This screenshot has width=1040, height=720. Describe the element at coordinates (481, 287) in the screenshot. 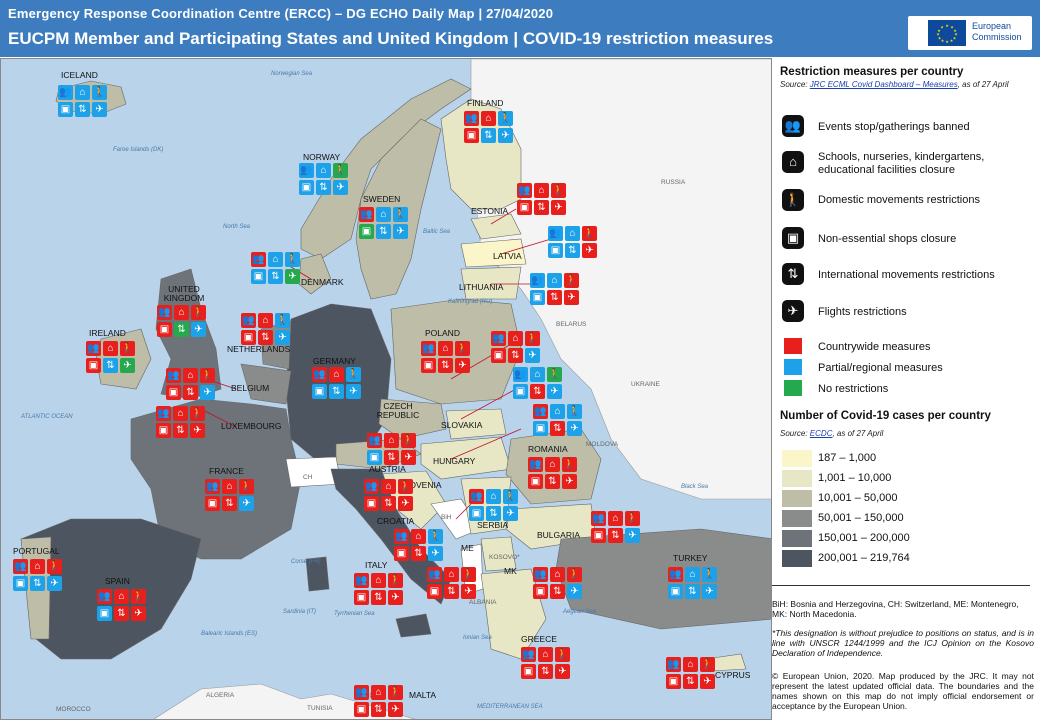

I see `country-label: LITHUANIA` at that location.